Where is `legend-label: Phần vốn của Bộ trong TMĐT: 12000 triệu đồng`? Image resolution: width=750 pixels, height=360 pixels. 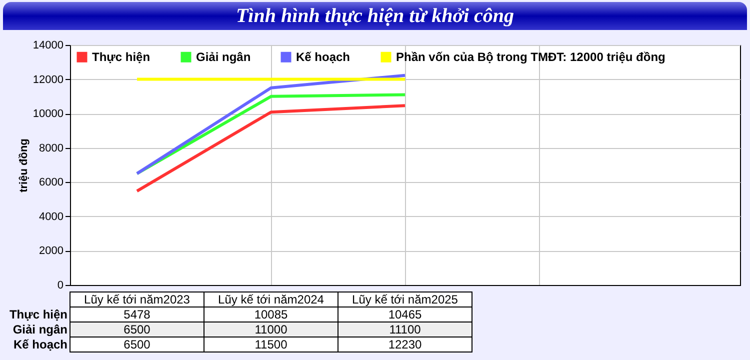
legend-label: Phần vốn của Bộ trong TMĐT: 12000 triệu đồng is located at coordinates (531, 57).